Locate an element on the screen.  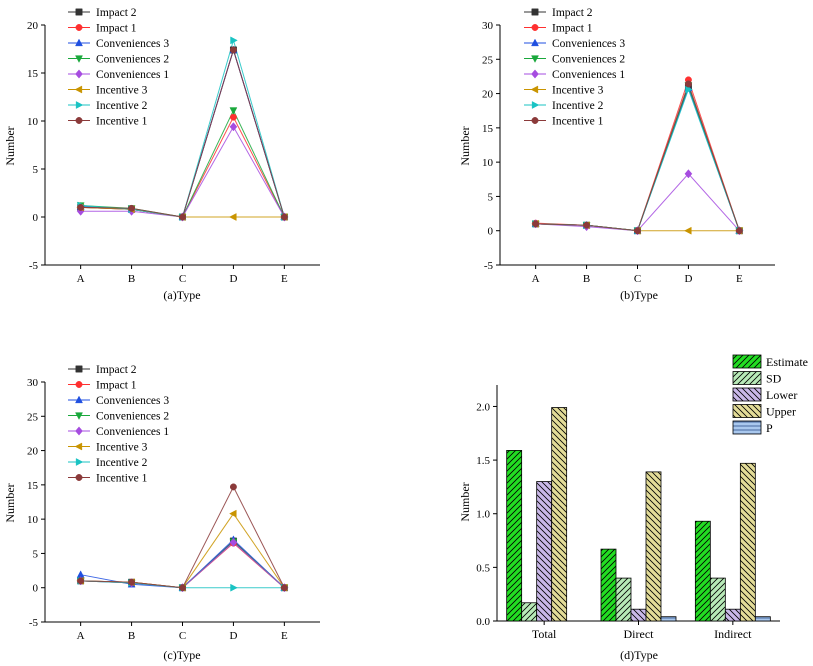
y-tick-label: 1.0 is located at coordinates (483, 515).